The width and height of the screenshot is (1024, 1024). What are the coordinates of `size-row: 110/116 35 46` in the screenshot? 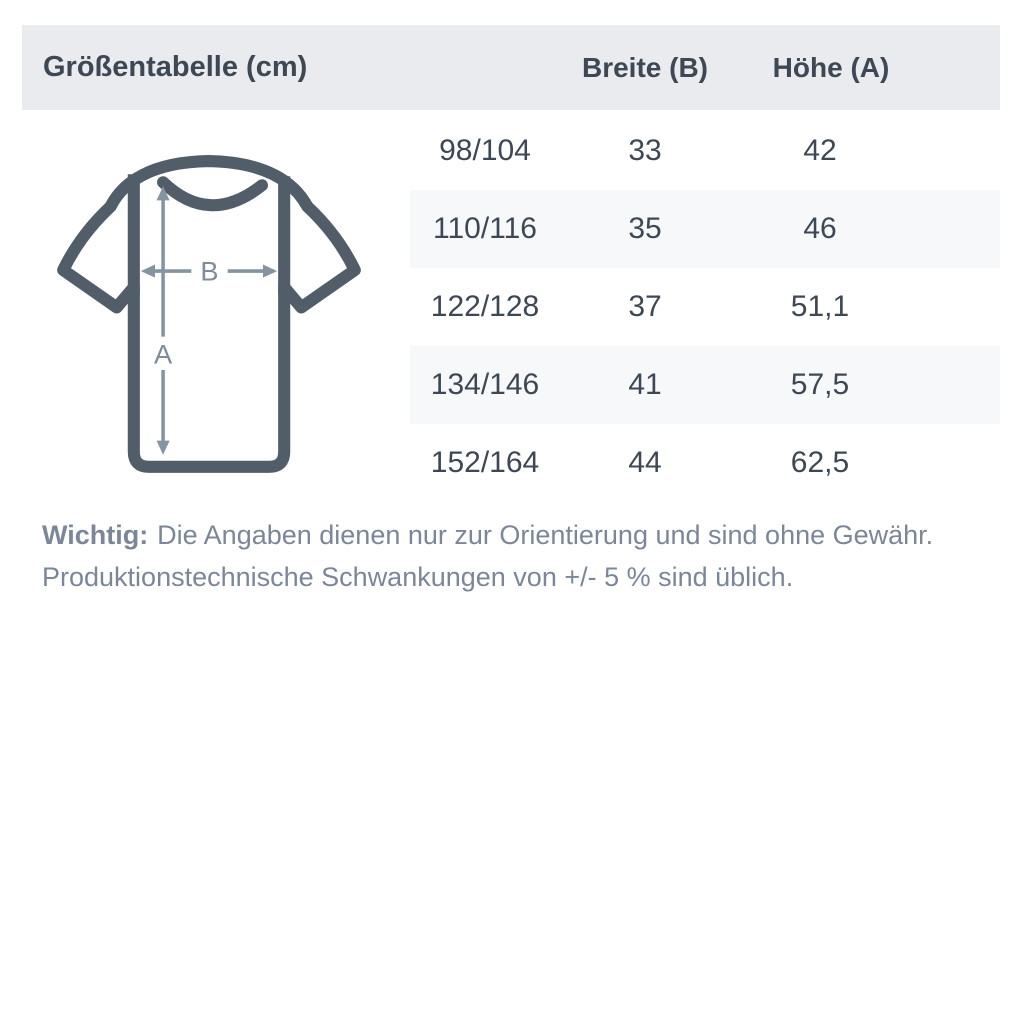 It's located at (705, 229).